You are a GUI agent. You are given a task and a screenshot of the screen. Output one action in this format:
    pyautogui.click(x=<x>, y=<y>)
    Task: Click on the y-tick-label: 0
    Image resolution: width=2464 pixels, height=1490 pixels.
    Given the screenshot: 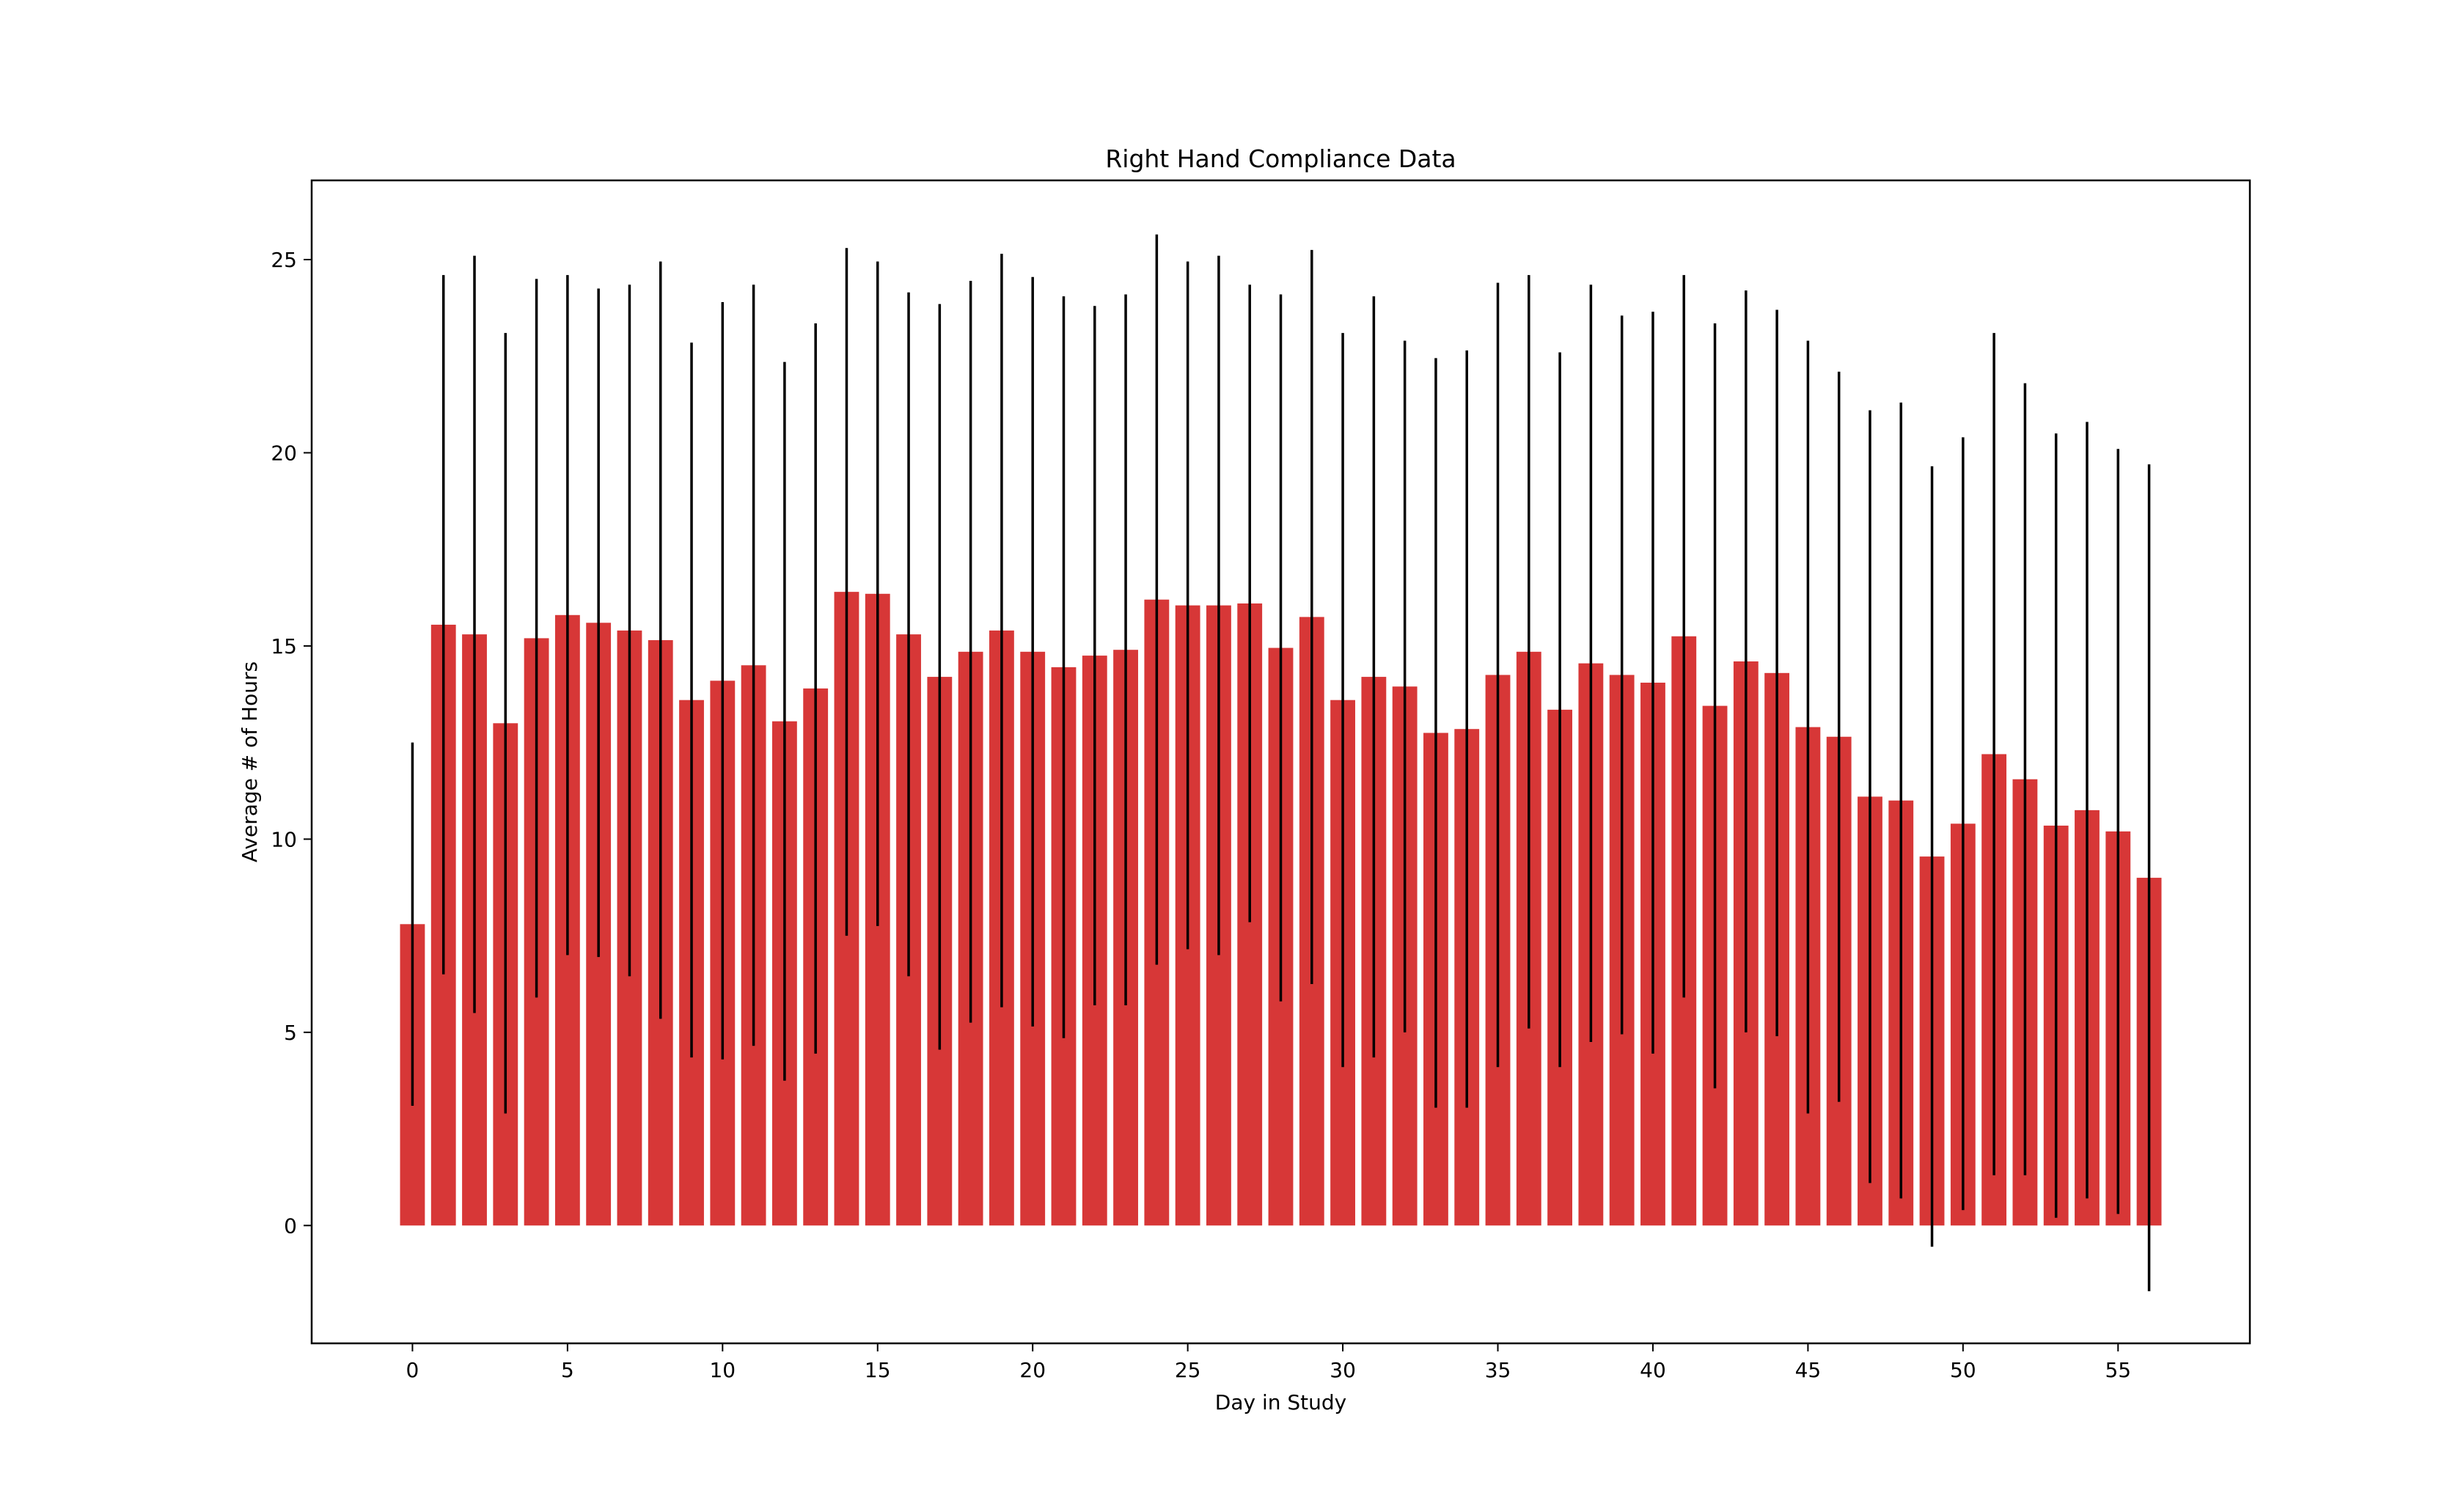 What is the action you would take?
    pyautogui.click(x=290, y=1226)
    